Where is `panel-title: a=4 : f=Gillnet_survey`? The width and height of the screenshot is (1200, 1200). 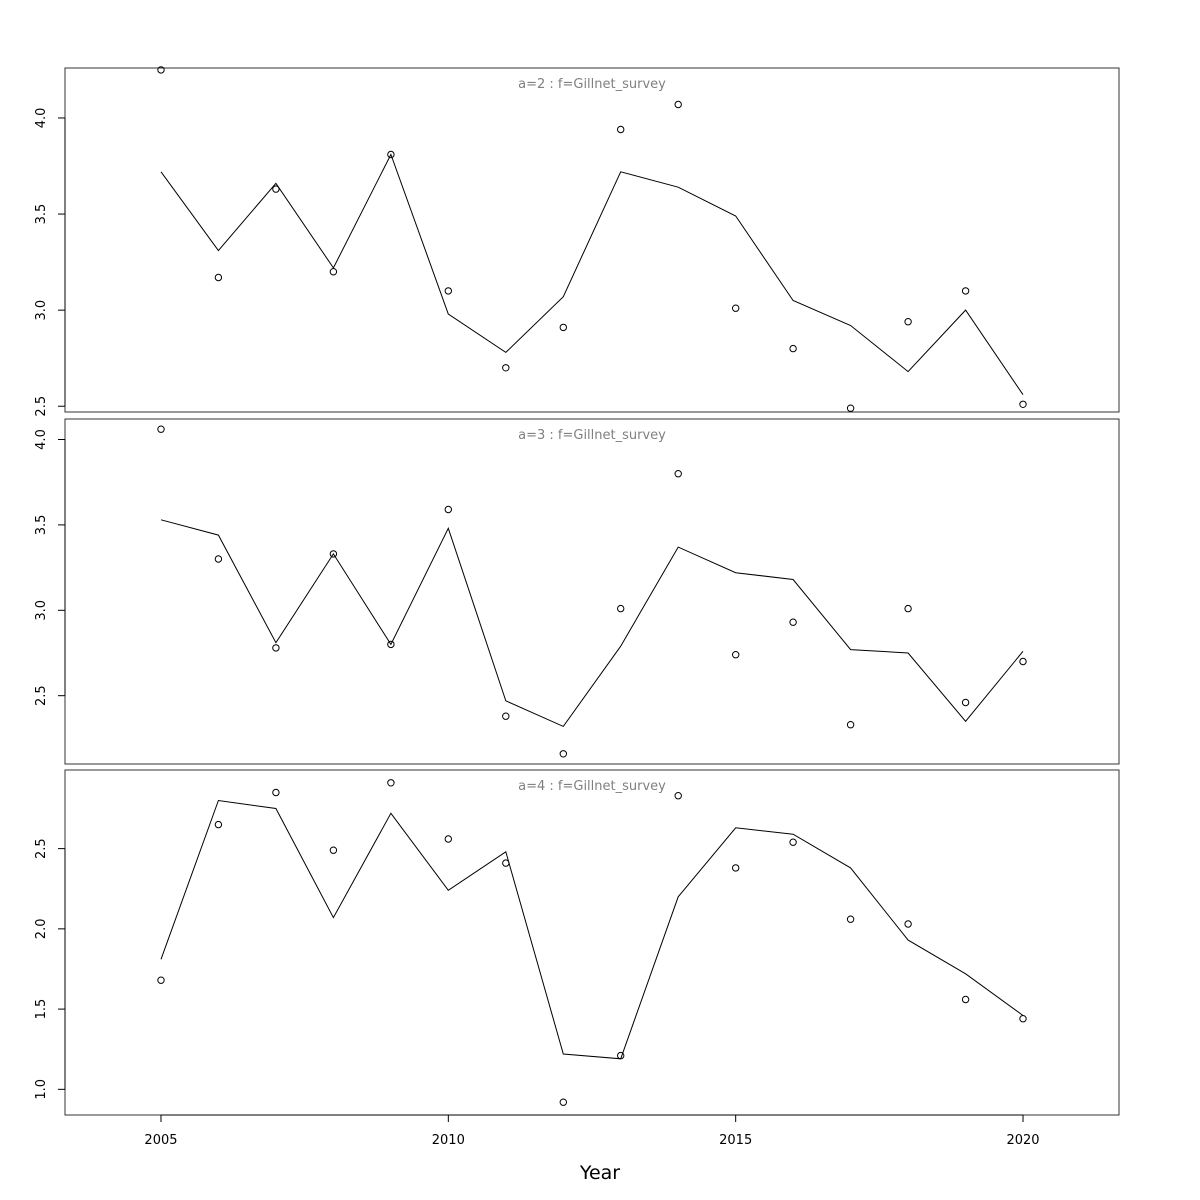 panel-title: a=4 : f=Gillnet_survey is located at coordinates (592, 786).